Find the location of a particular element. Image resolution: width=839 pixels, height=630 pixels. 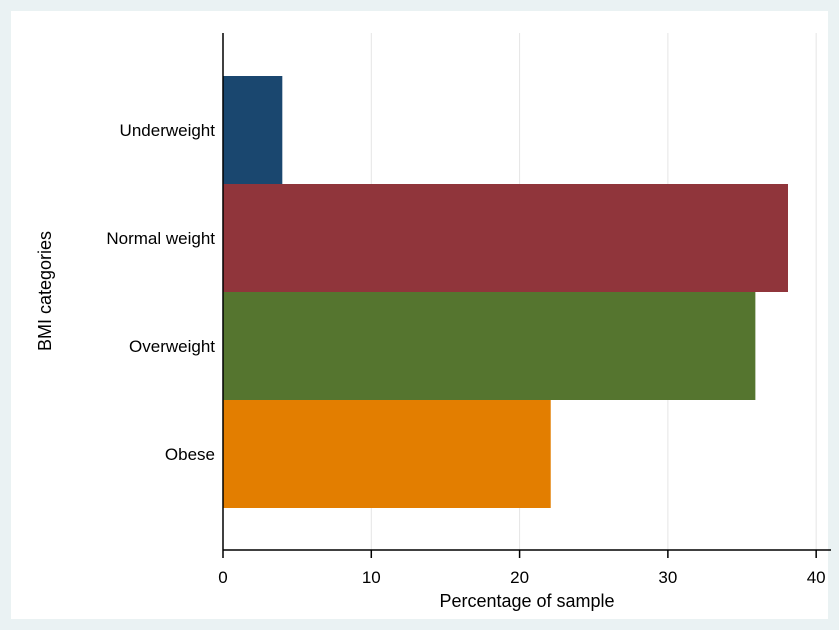

x-tick-label: 0 is located at coordinates (222, 577).